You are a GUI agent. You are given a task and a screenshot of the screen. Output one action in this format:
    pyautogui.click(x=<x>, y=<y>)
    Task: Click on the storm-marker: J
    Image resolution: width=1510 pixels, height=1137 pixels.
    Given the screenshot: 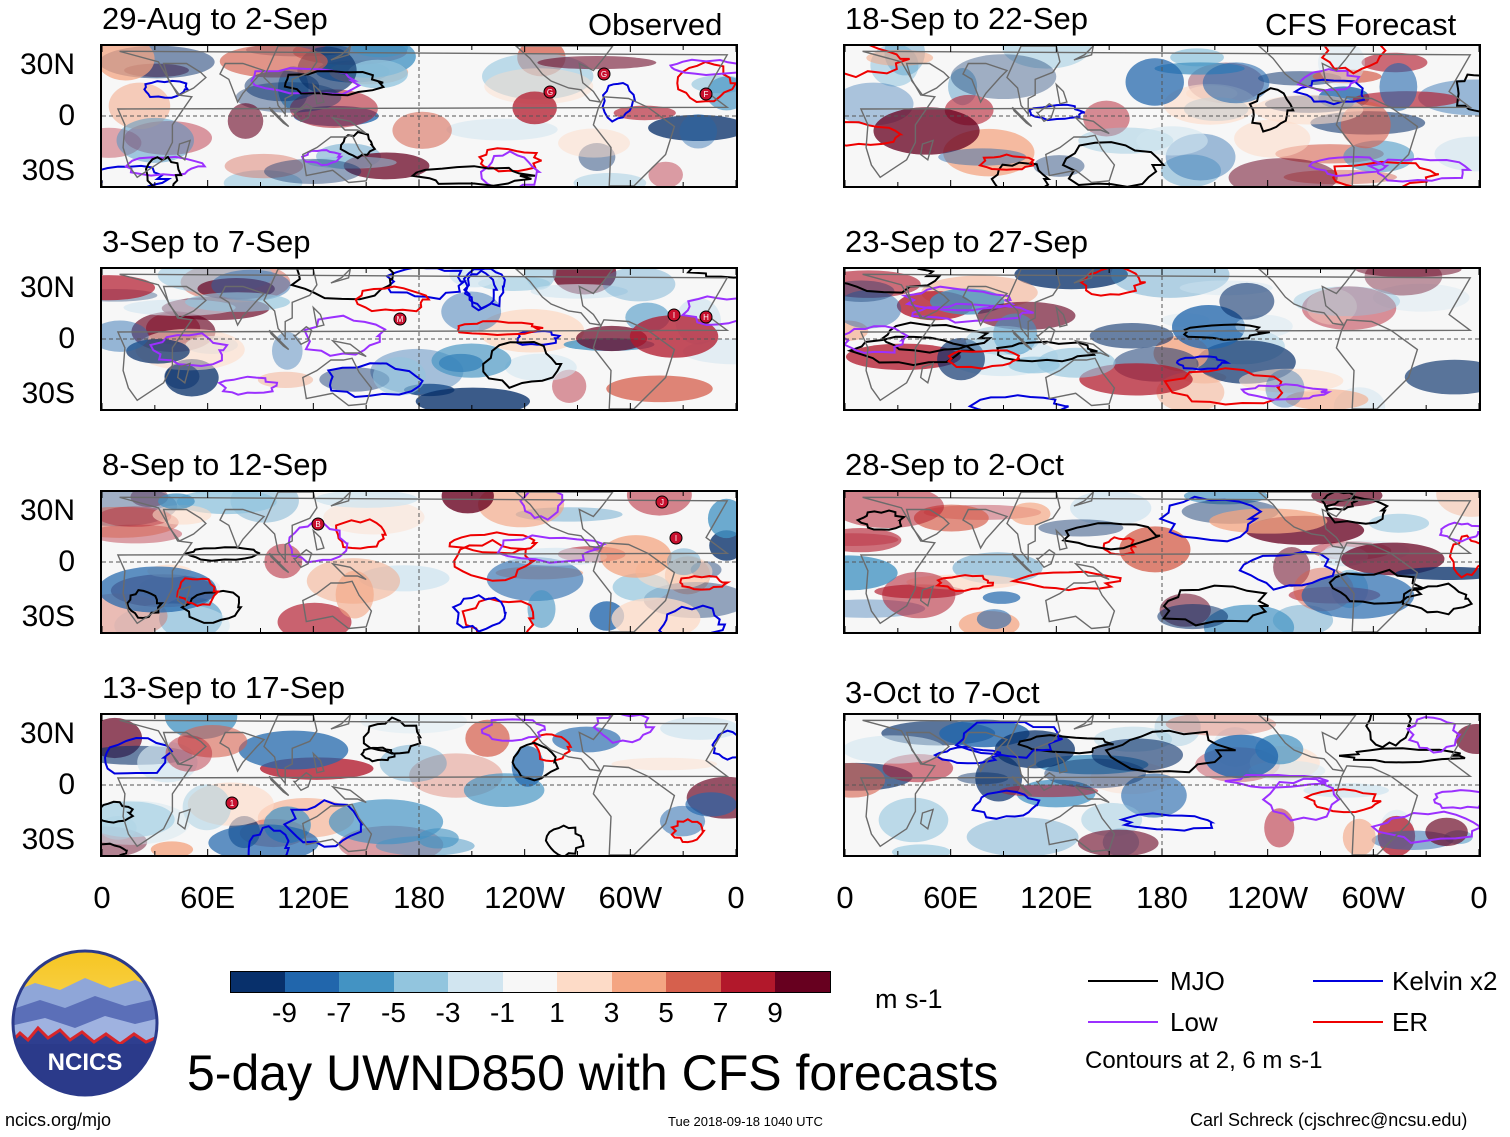 What is the action you would take?
    pyautogui.click(x=662, y=502)
    